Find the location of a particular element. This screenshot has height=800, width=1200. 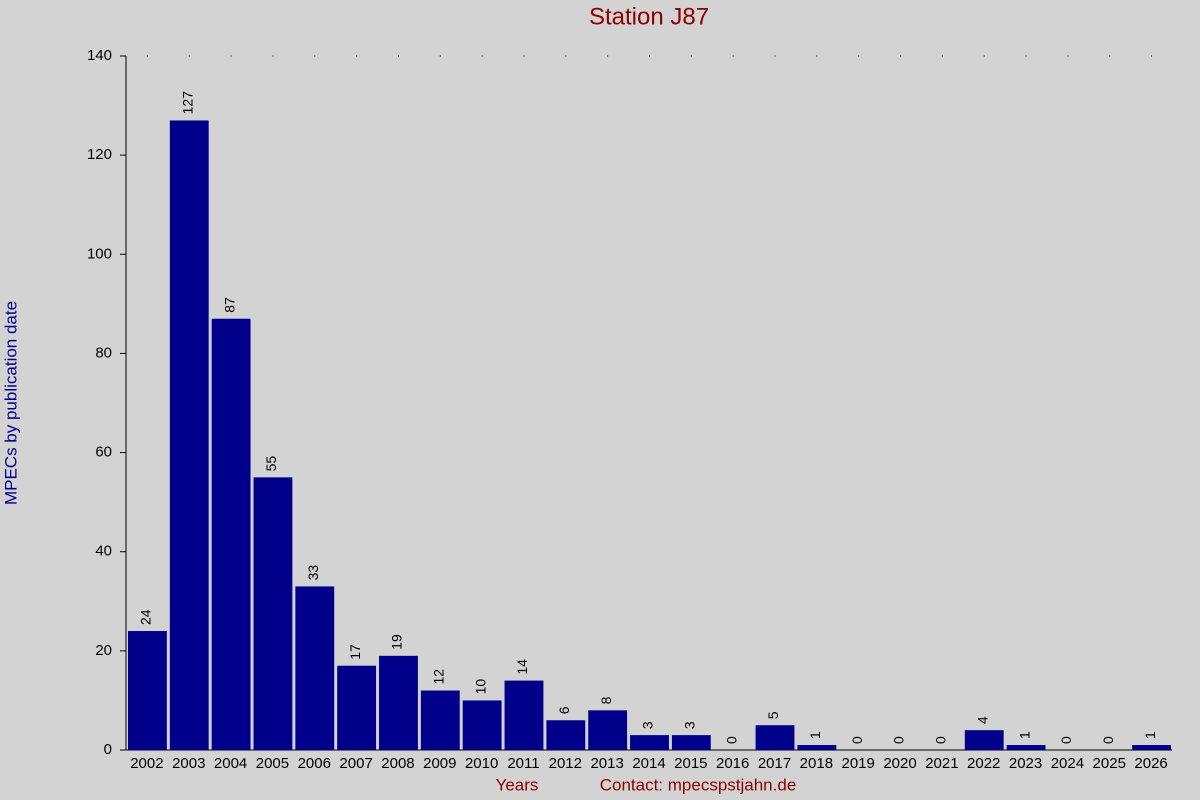

y-tick-label: 80 is located at coordinates (103, 352).